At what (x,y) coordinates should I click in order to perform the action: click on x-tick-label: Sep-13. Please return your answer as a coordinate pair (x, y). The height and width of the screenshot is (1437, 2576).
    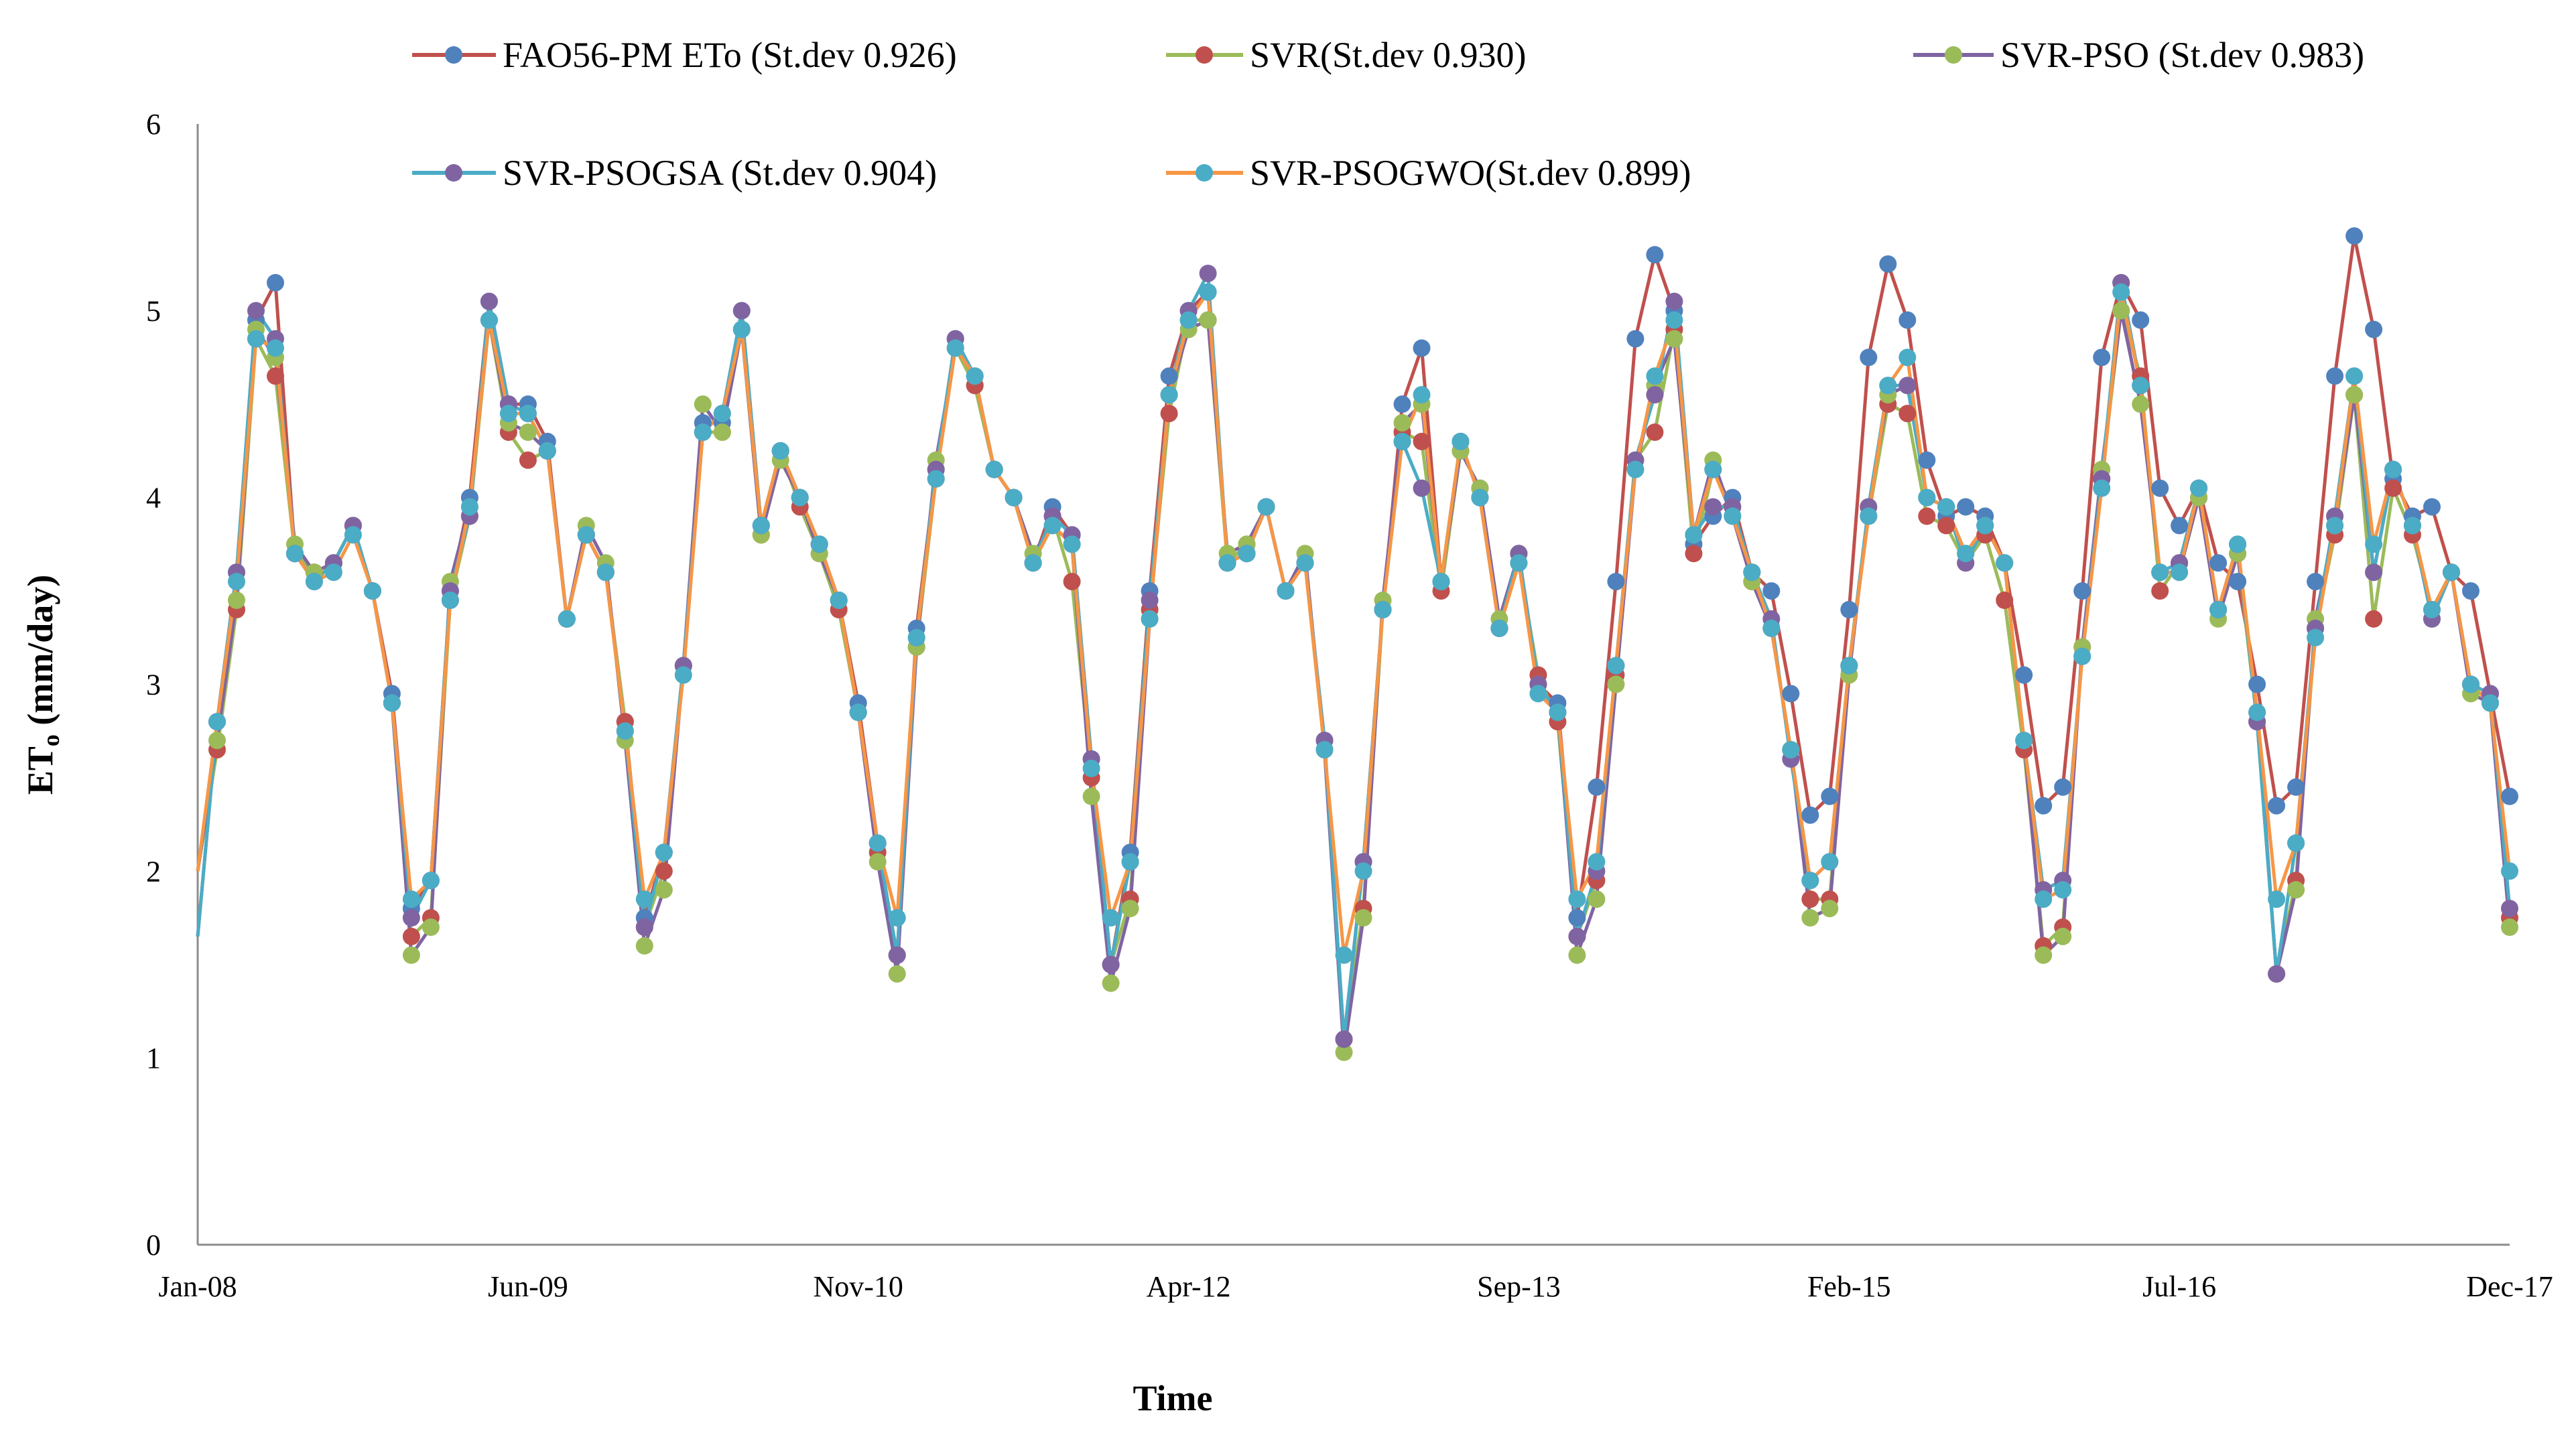
    Looking at the image, I should click on (1519, 1287).